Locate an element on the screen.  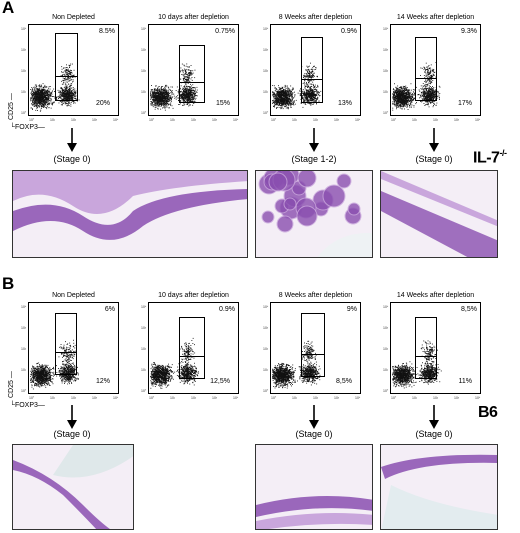
strain-name: IL-7 is located at coordinates (486, 158).